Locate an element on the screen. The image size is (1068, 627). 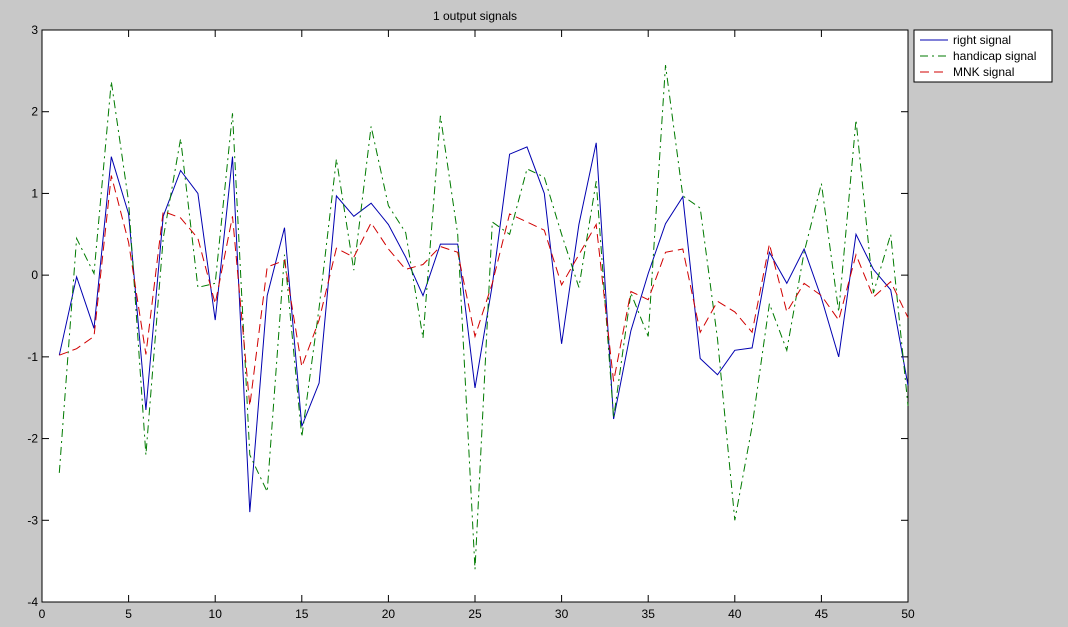
legend-box is located at coordinates (983, 56).